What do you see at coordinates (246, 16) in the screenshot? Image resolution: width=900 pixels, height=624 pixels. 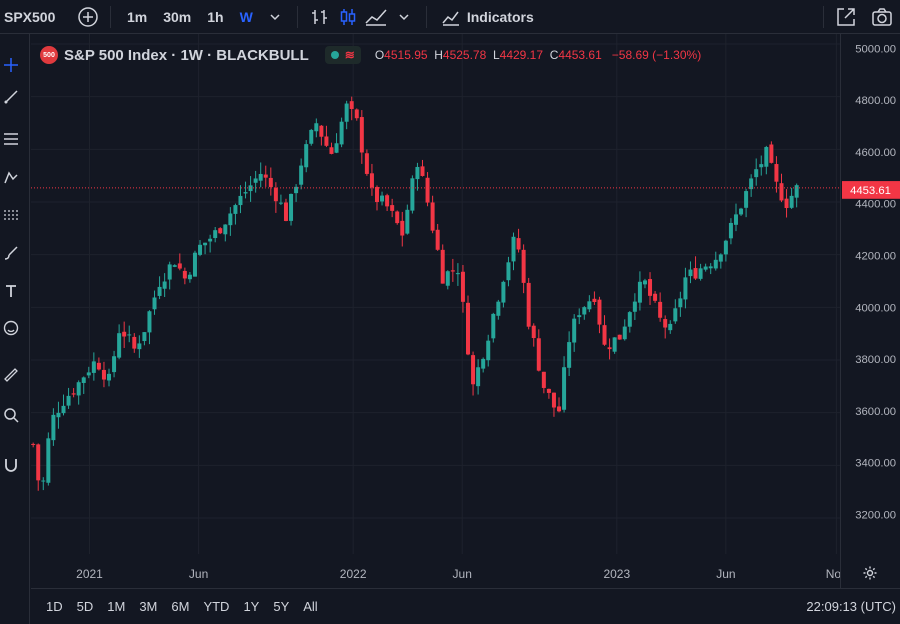 I see `timeframe-w: W` at bounding box center [246, 16].